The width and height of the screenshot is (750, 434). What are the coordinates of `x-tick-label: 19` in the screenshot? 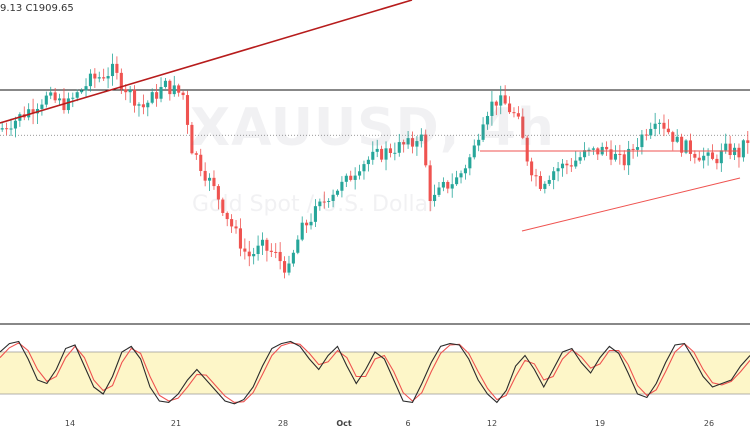 It's located at (600, 423).